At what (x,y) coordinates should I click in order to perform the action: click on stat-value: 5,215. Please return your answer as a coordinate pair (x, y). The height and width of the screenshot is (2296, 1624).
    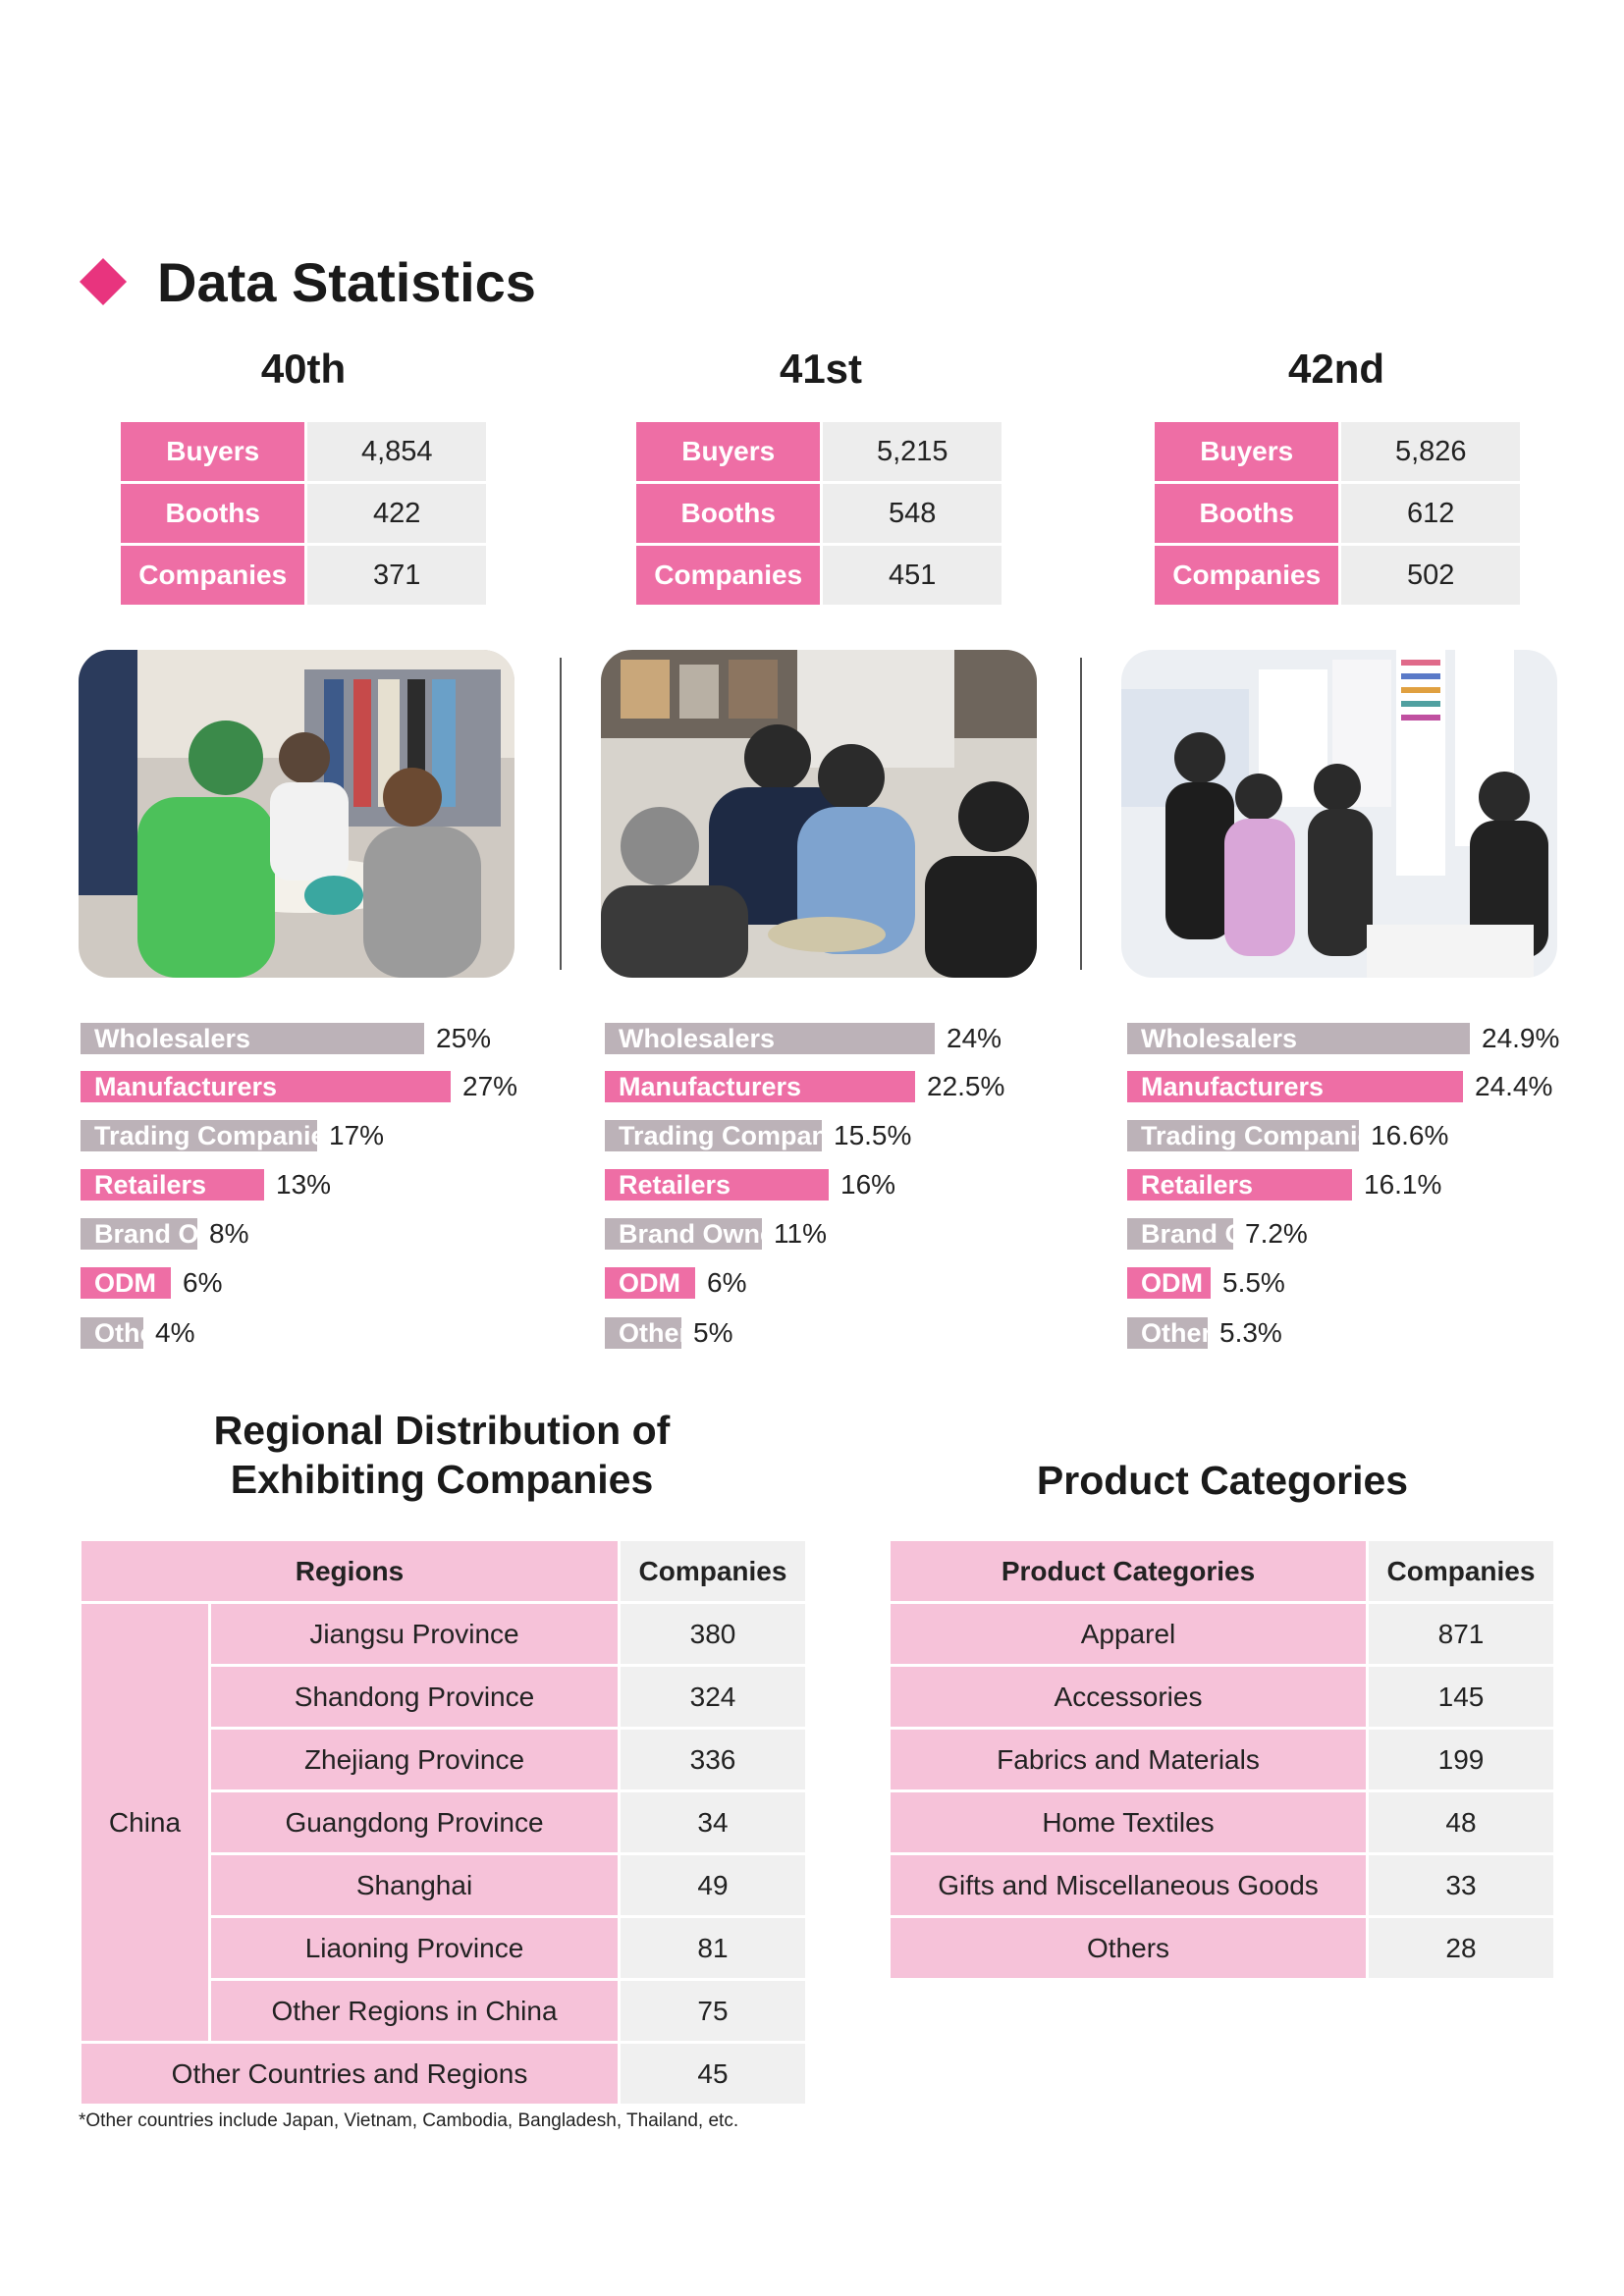
    Looking at the image, I should click on (912, 451).